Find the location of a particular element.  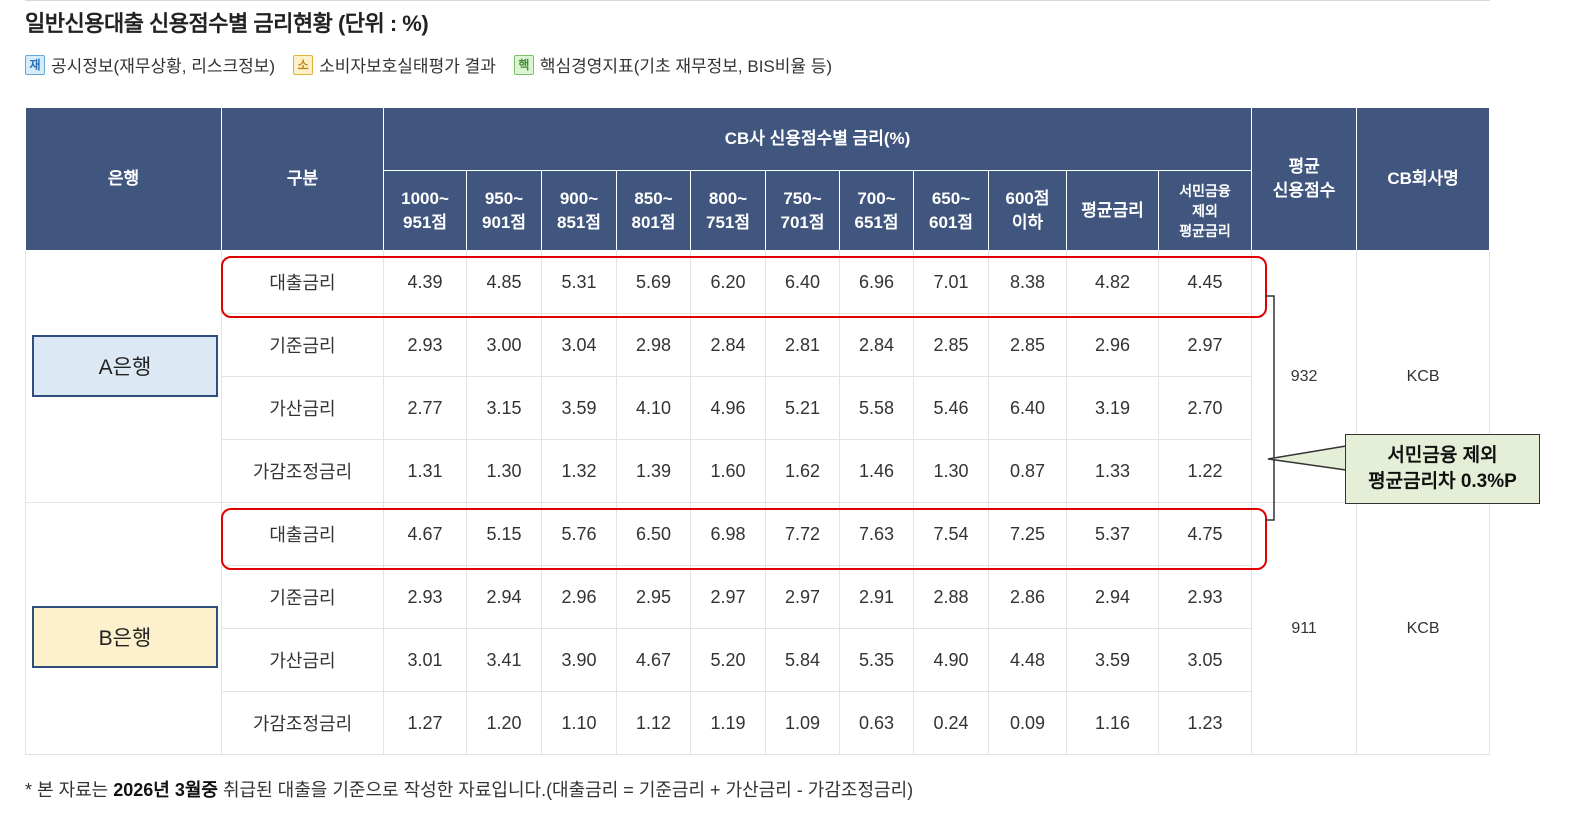

rate-value: 3.15 is located at coordinates (504, 408).